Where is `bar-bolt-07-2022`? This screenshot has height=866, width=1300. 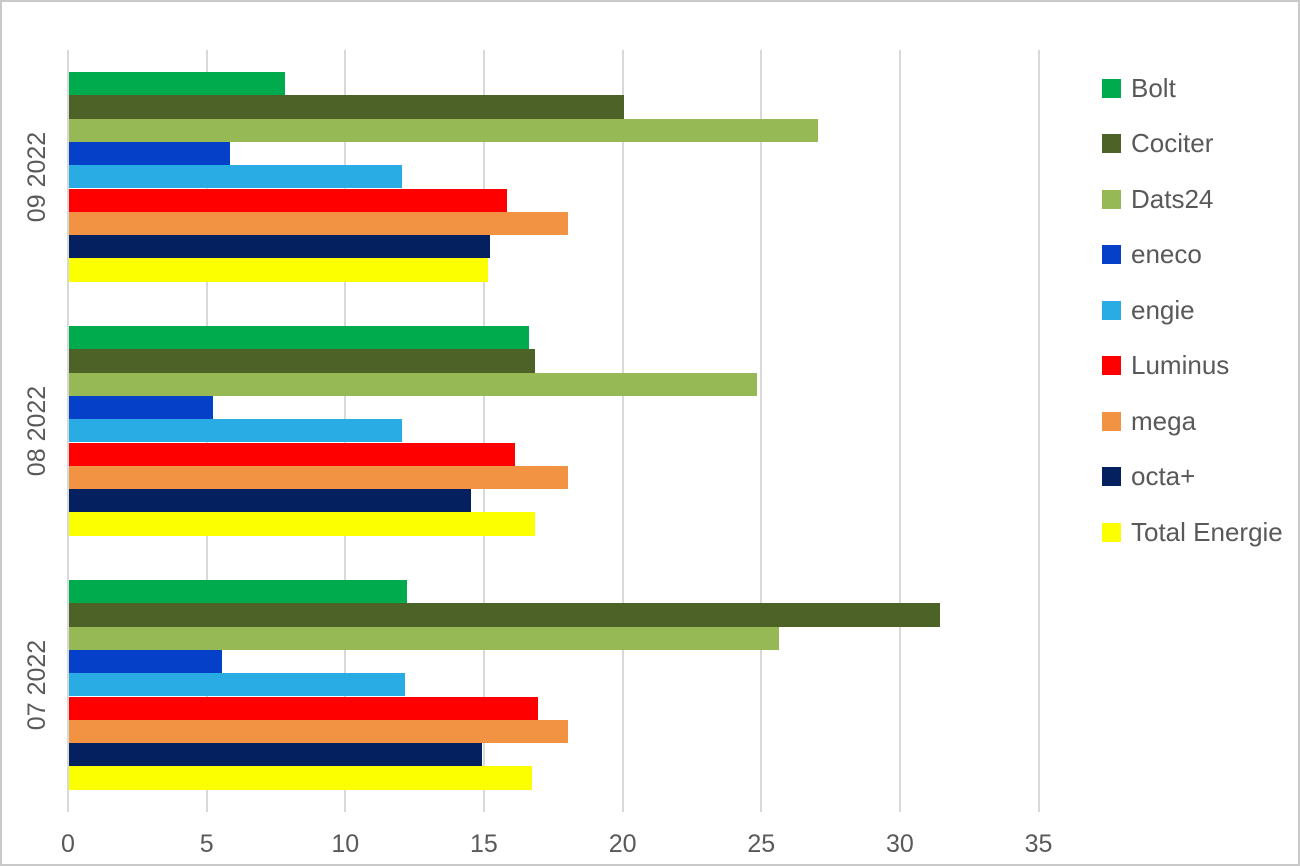
bar-bolt-07-2022 is located at coordinates (238, 592).